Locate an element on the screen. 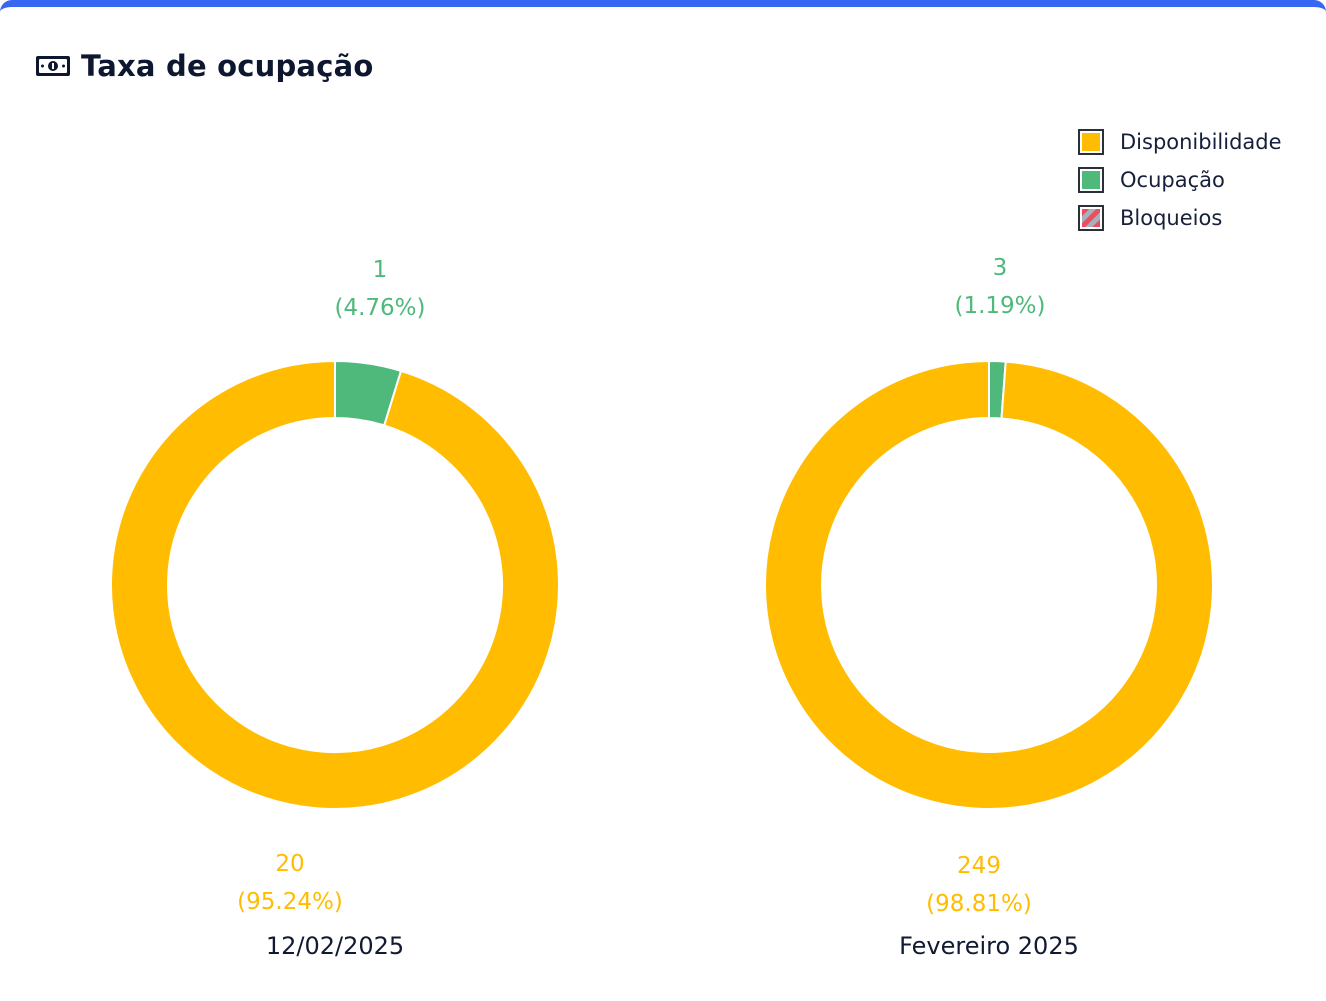 The height and width of the screenshot is (1001, 1326). legend-item-bloqueios: Bloqueios is located at coordinates (1180, 218).